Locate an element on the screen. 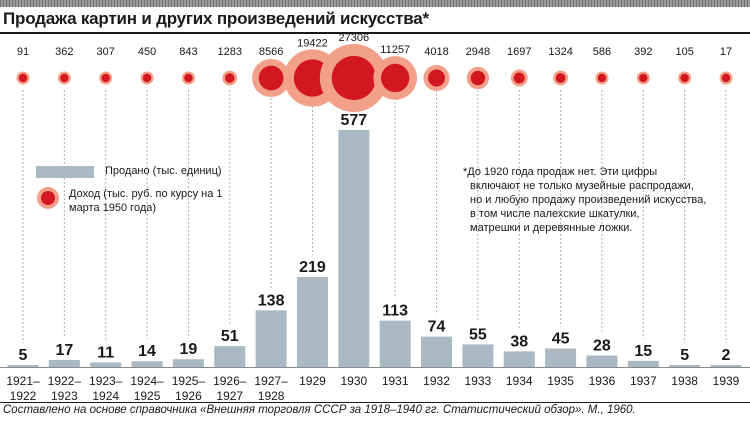  x-tick-label: 1933 is located at coordinates (478, 381).